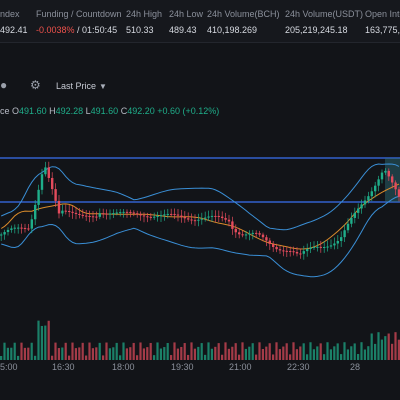 The width and height of the screenshot is (400, 400). I want to click on x-tick-0: 5:00, so click(9, 367).